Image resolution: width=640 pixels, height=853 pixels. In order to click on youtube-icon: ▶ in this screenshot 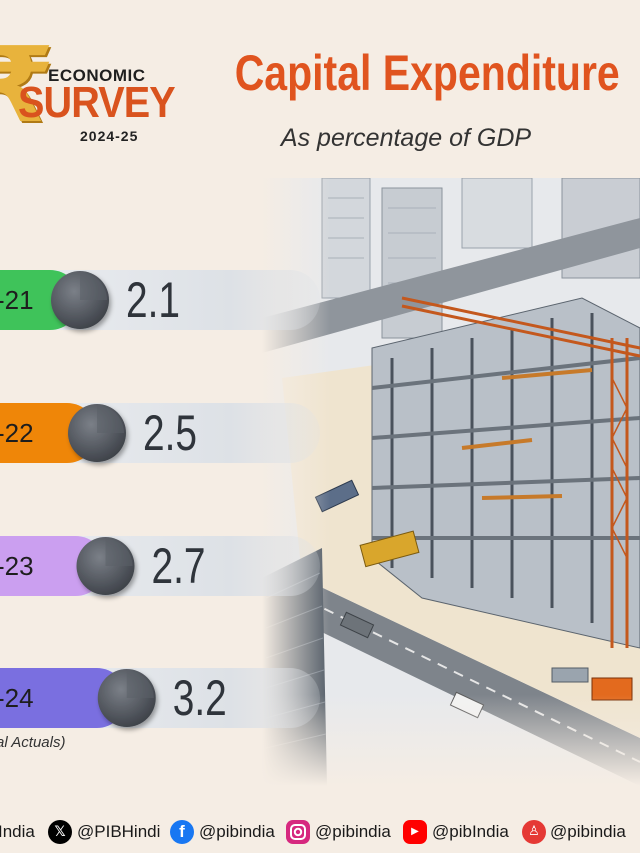, I will do `click(415, 832)`.